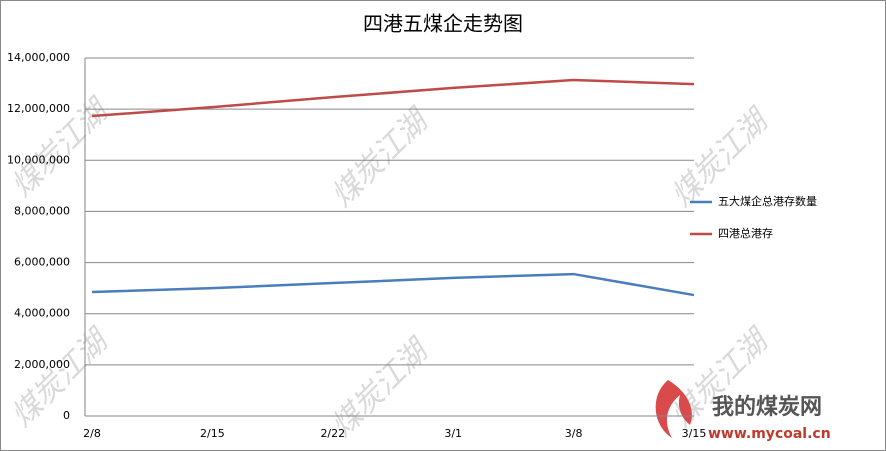 Image resolution: width=886 pixels, height=451 pixels. I want to click on x-tick-label: 2/22, so click(332, 433).